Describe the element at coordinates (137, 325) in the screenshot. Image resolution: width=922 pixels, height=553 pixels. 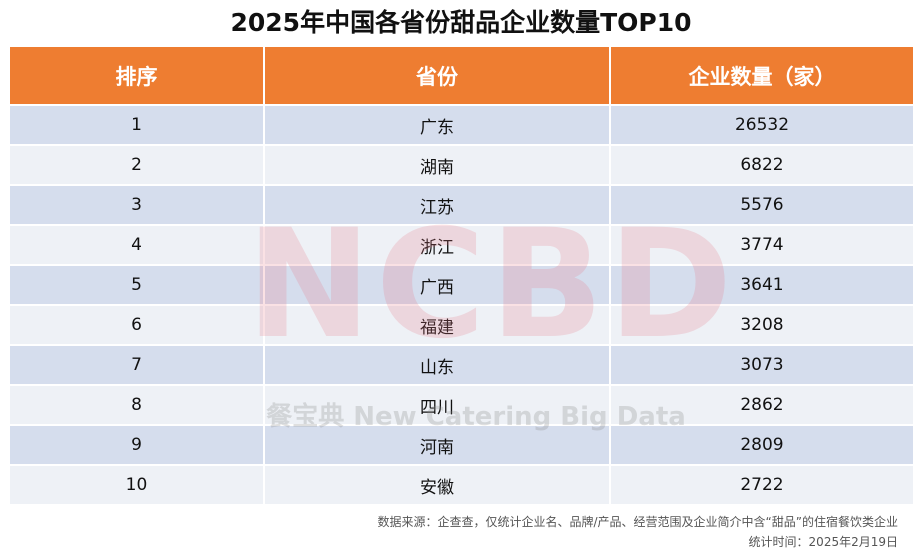
I see `cell-rank: 6` at that location.